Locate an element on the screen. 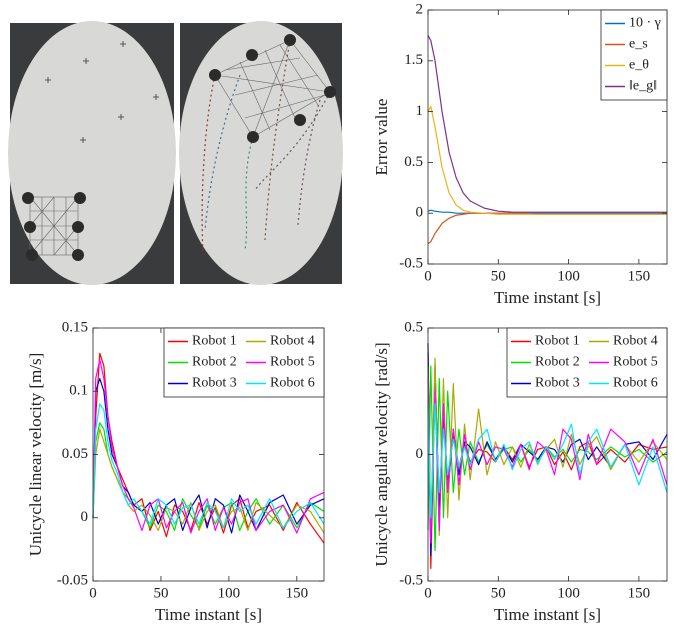 The width and height of the screenshot is (686, 635). y-tick-label: -0.05 is located at coordinates (72, 580).